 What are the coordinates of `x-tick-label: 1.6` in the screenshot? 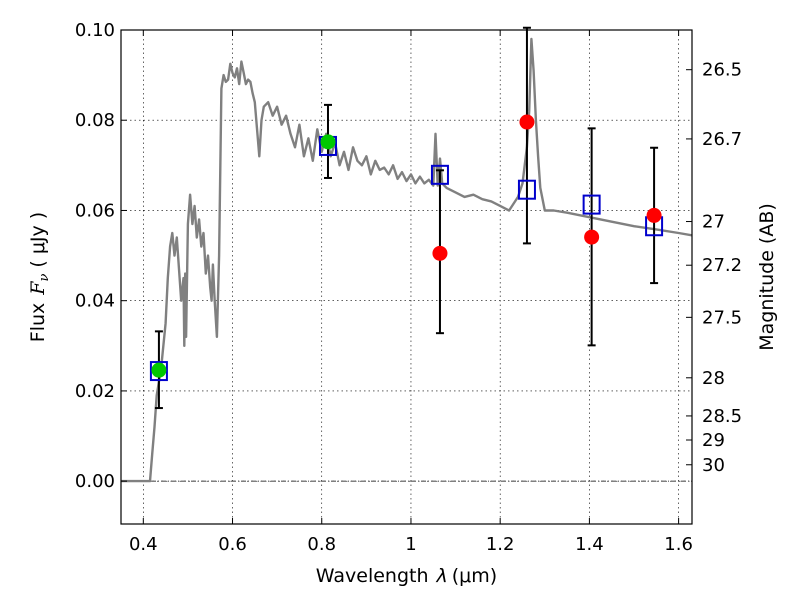 It's located at (678, 544).